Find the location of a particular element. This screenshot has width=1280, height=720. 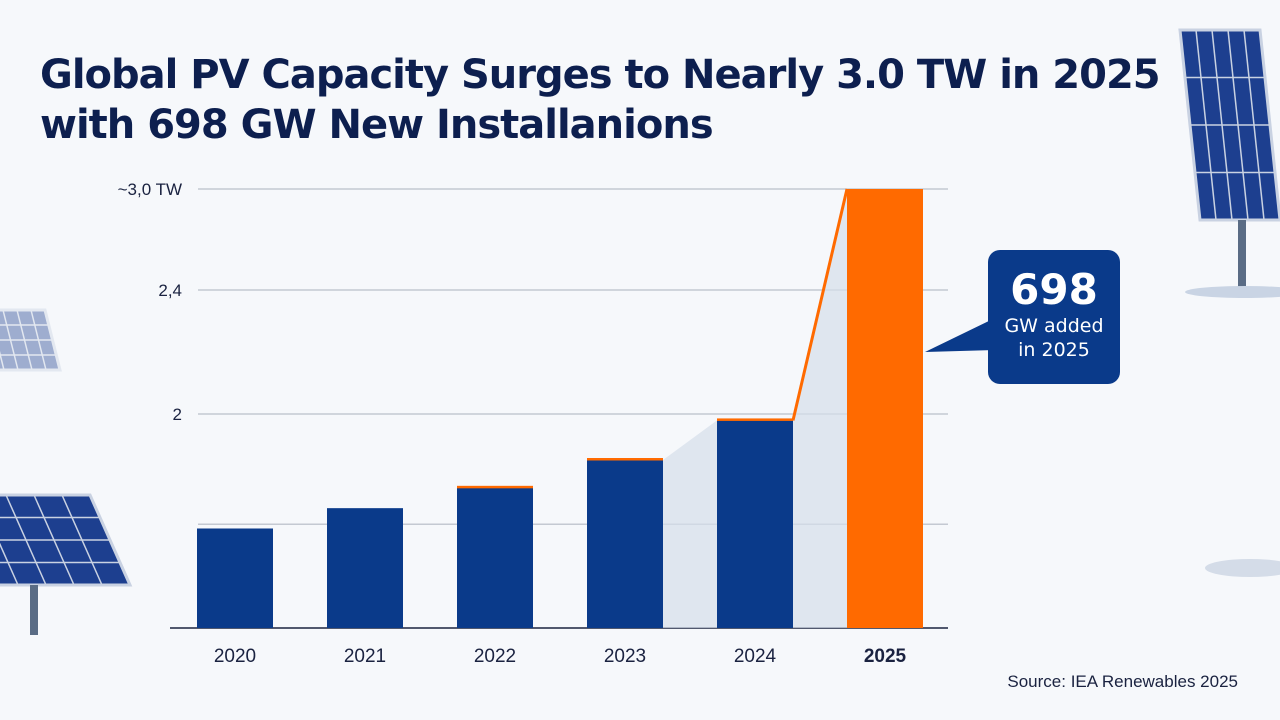

x-tick-label: 2021 is located at coordinates (365, 656).